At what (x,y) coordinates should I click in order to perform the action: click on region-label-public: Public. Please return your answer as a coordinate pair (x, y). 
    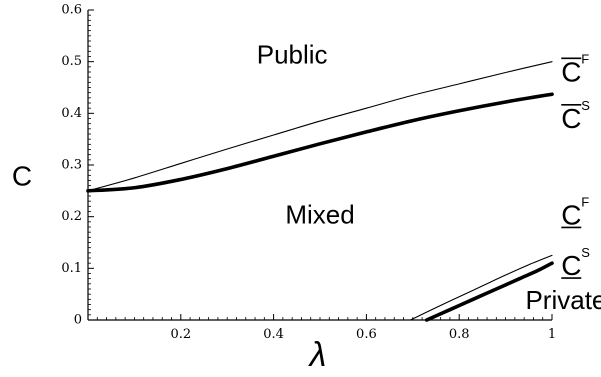
    Looking at the image, I should click on (292, 54).